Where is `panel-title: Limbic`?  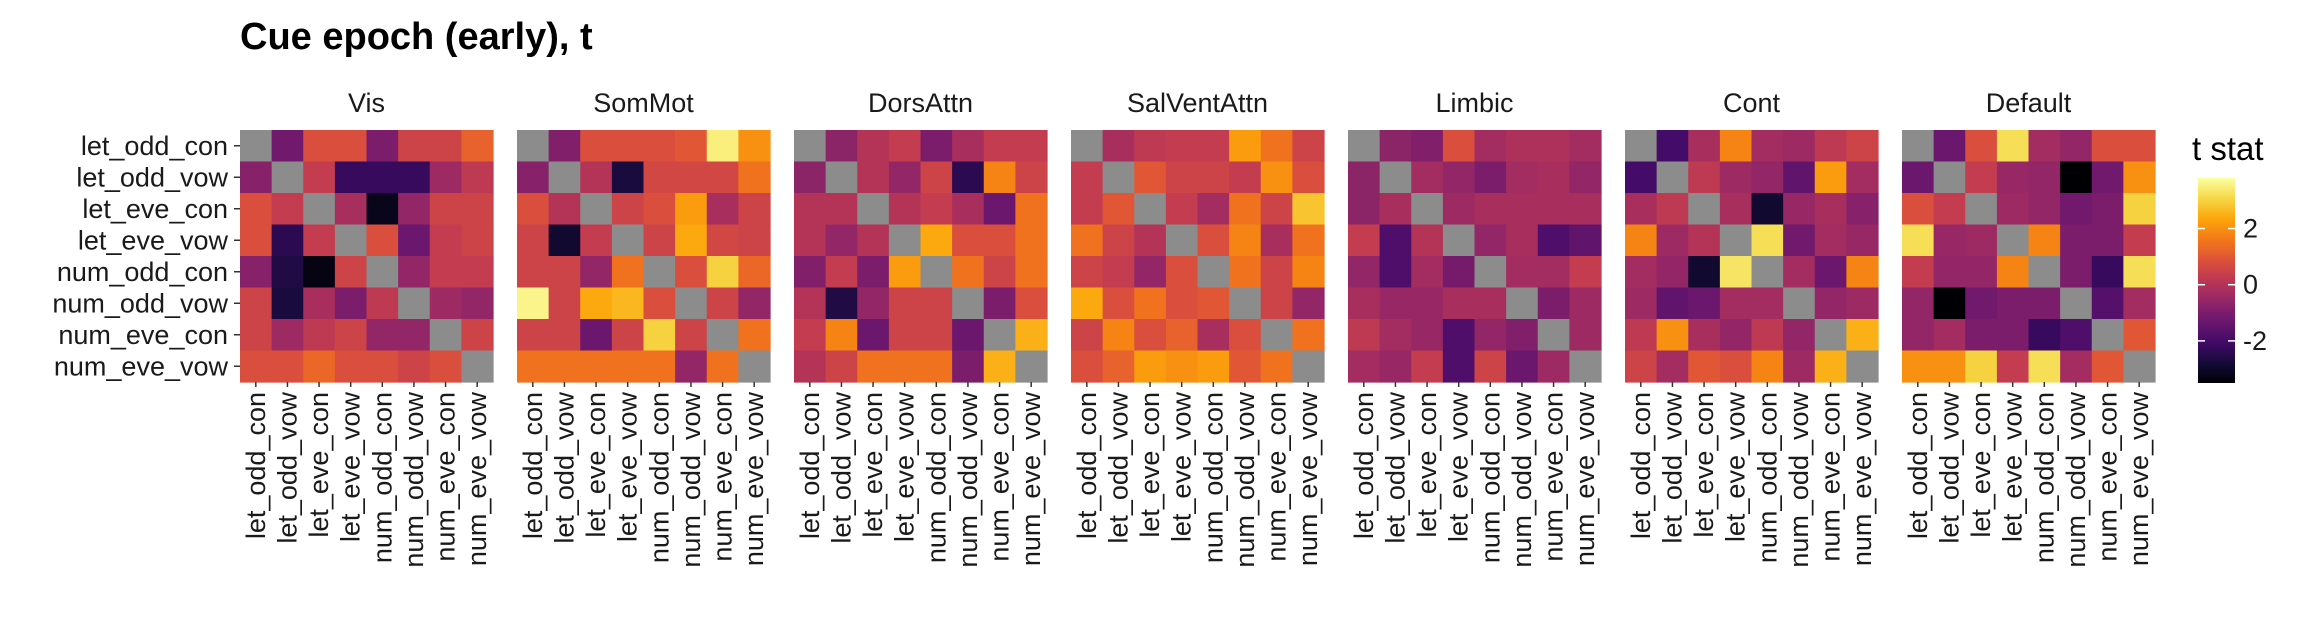
panel-title: Limbic is located at coordinates (1474, 103).